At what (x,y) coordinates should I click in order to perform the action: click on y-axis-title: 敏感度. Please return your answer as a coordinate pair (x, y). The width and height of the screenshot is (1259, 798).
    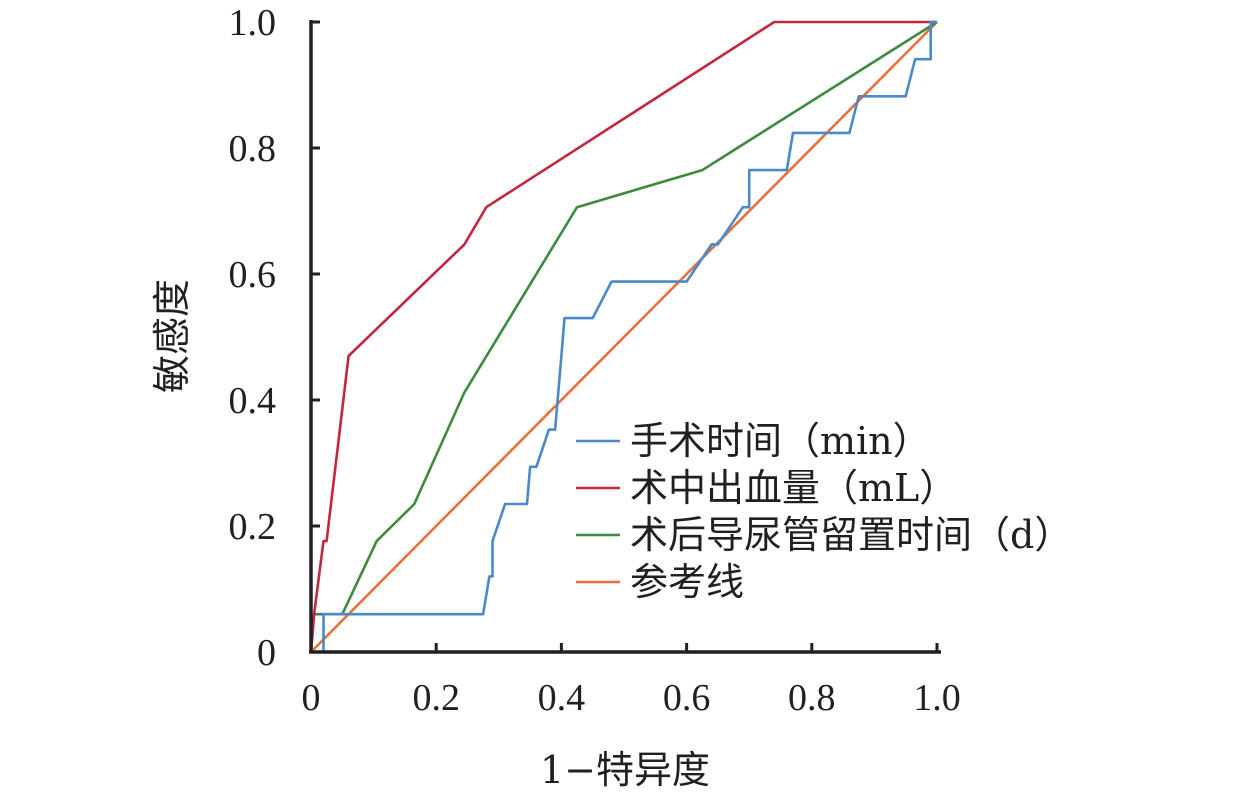
    Looking at the image, I should click on (172, 336).